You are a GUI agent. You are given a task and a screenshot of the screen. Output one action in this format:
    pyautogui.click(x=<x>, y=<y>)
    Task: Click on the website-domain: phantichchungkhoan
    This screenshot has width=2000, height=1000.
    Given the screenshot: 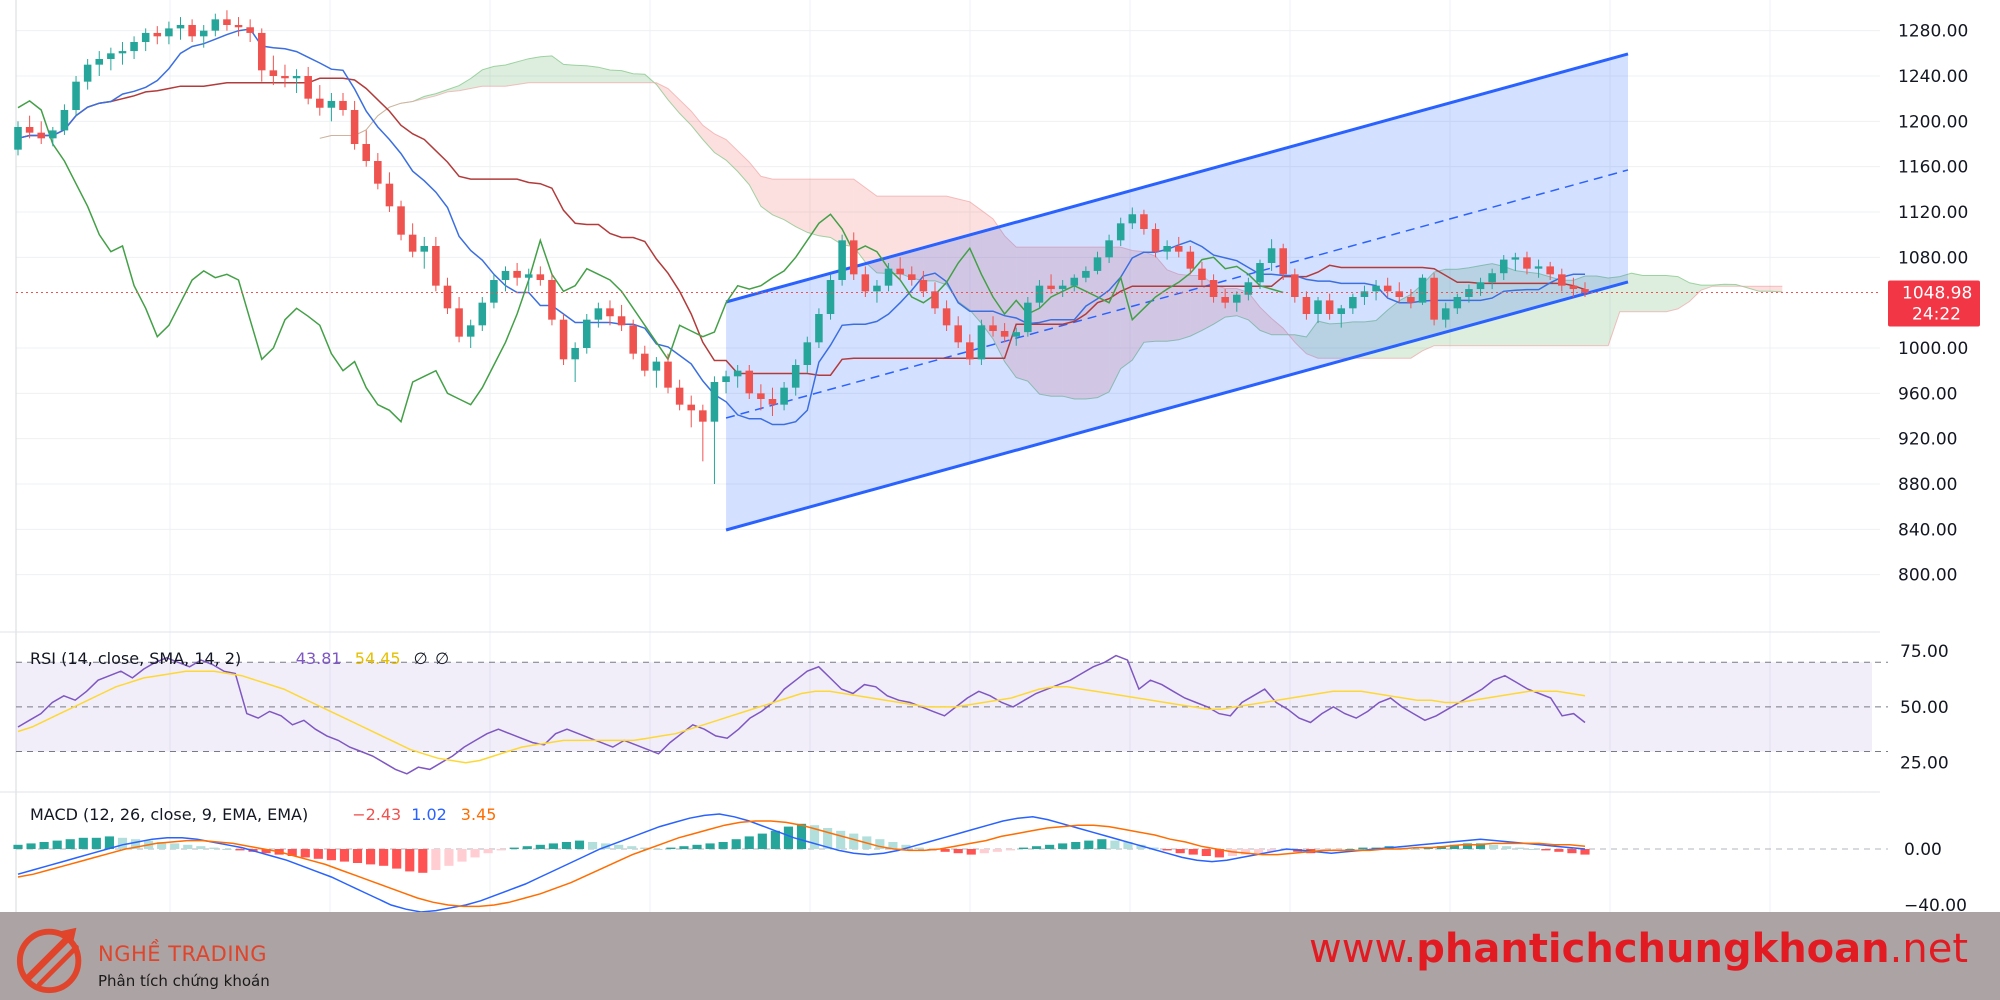 What is the action you would take?
    pyautogui.click(x=1653, y=949)
    